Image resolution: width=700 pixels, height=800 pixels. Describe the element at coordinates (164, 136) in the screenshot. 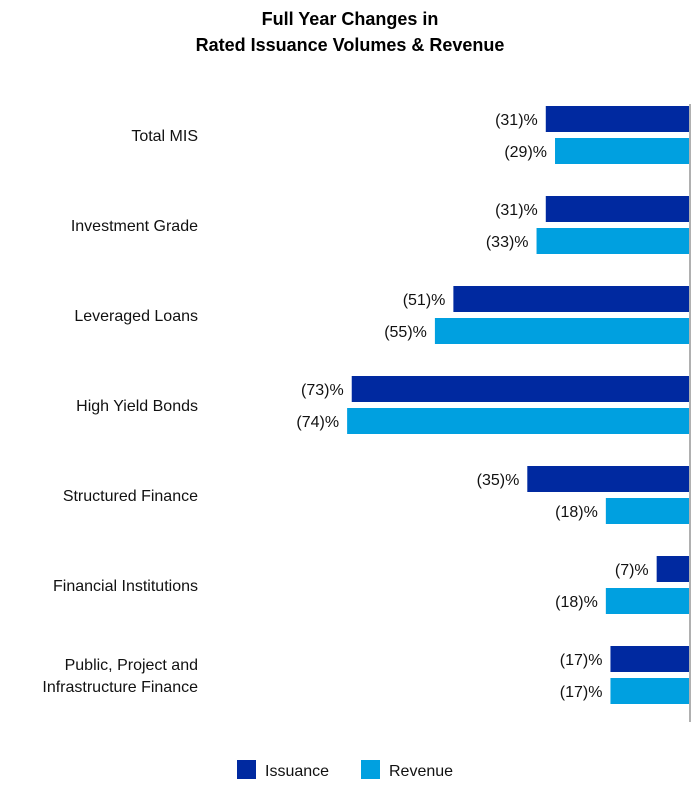

I see `category-label: Total MIS` at that location.